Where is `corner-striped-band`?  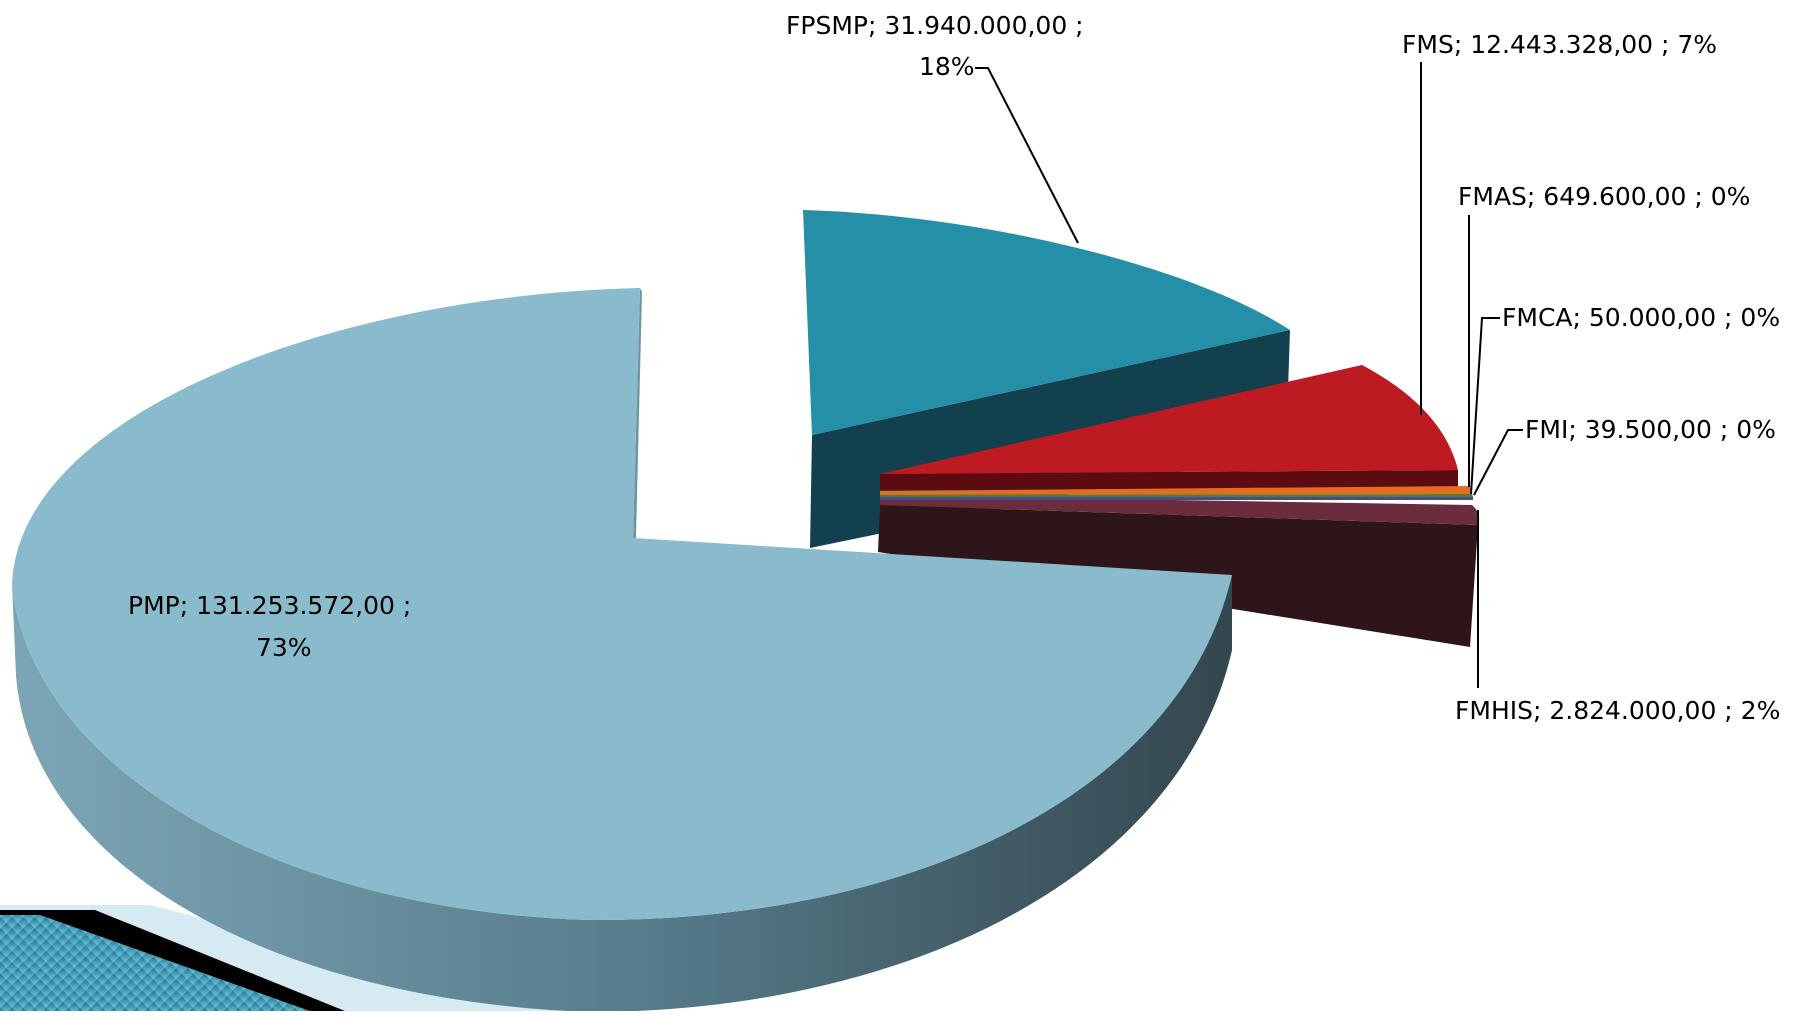 corner-striped-band is located at coordinates (155, 963).